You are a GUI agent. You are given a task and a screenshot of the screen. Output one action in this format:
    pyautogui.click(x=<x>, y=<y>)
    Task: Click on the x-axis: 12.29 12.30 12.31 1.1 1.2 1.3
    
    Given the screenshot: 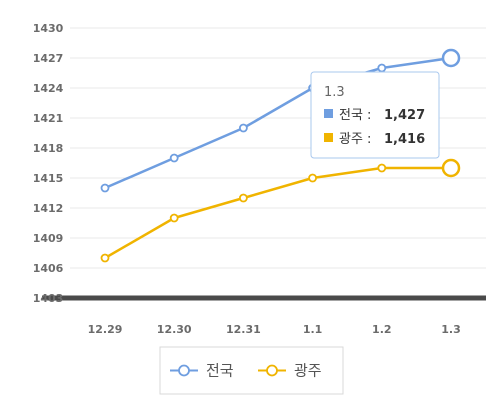 What is the action you would take?
    pyautogui.click(x=274, y=329)
    